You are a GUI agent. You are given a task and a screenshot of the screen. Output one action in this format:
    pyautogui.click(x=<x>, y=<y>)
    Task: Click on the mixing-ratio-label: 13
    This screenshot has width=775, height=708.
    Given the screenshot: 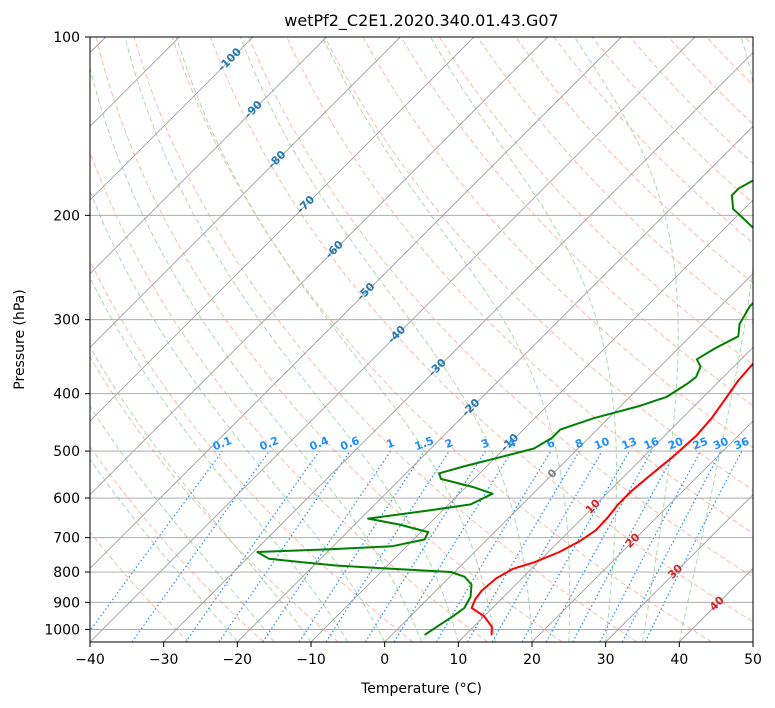 What is the action you would take?
    pyautogui.click(x=629, y=444)
    